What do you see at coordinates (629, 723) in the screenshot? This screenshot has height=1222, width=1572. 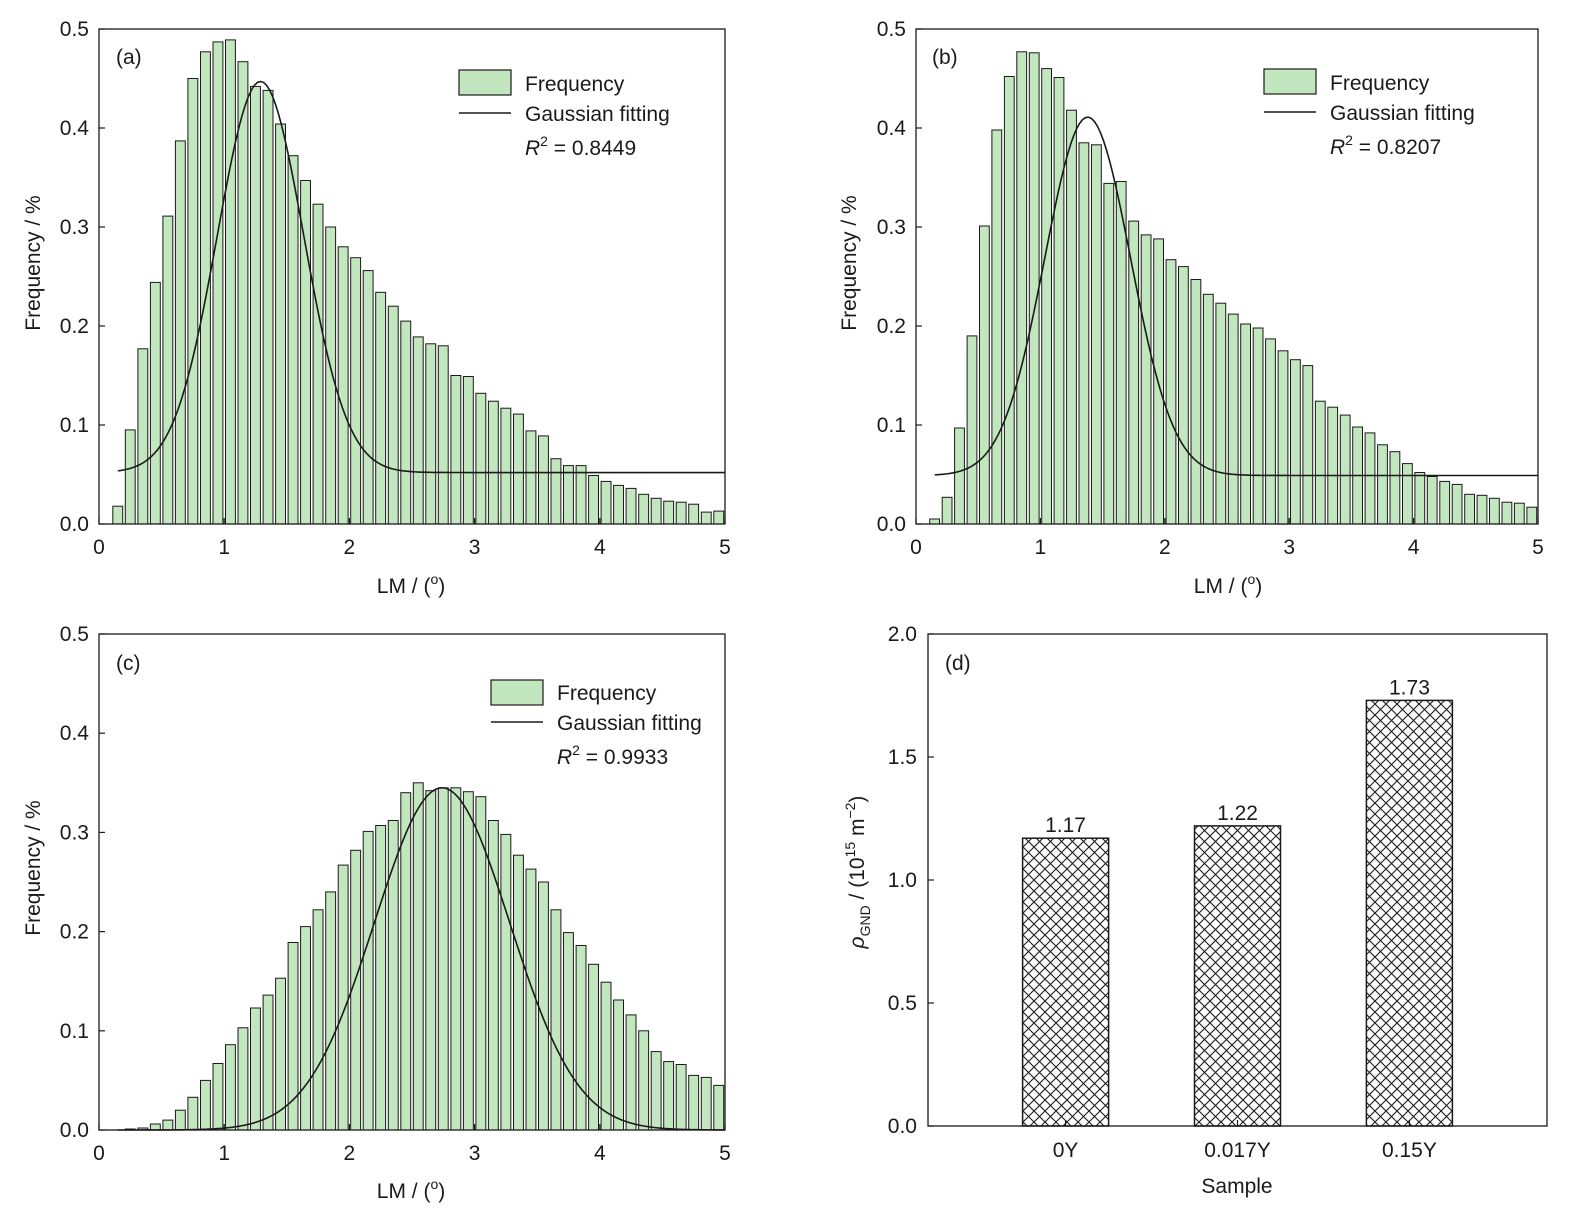 I see `legend-line-label: Gaussian fitting` at bounding box center [629, 723].